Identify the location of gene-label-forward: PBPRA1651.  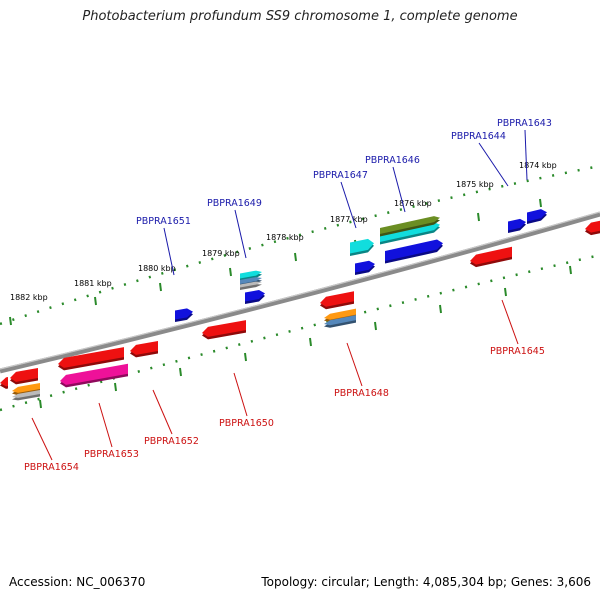
(163, 221).